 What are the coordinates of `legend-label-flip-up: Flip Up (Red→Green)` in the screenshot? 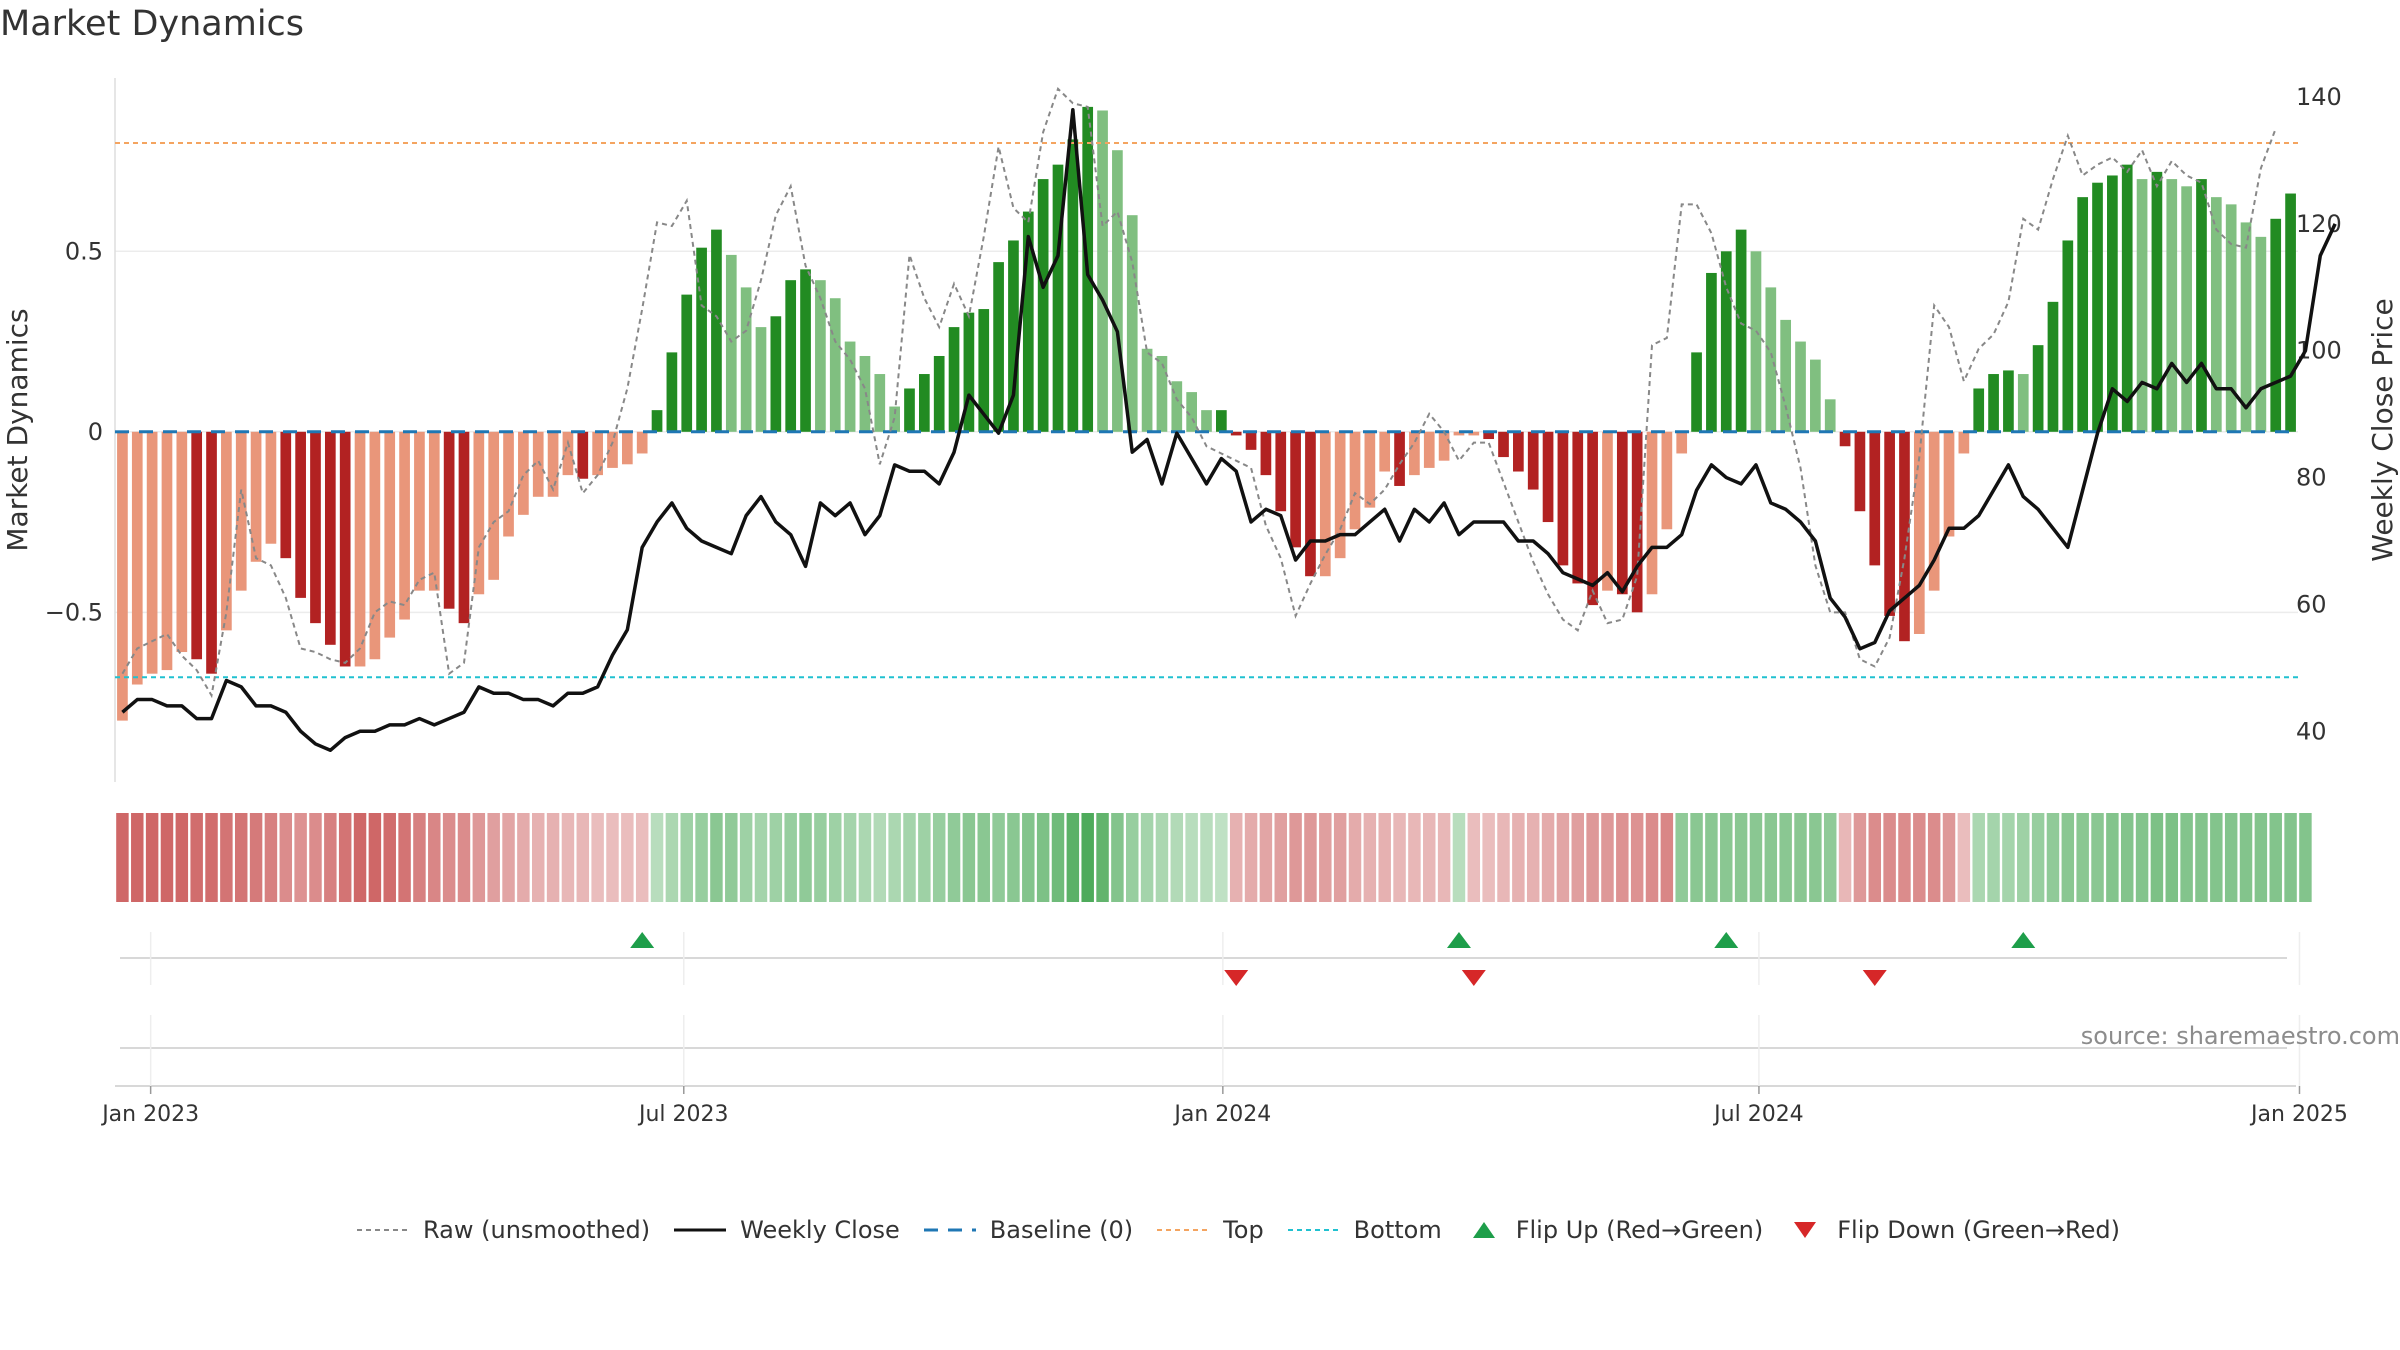 It's located at (1639, 1230).